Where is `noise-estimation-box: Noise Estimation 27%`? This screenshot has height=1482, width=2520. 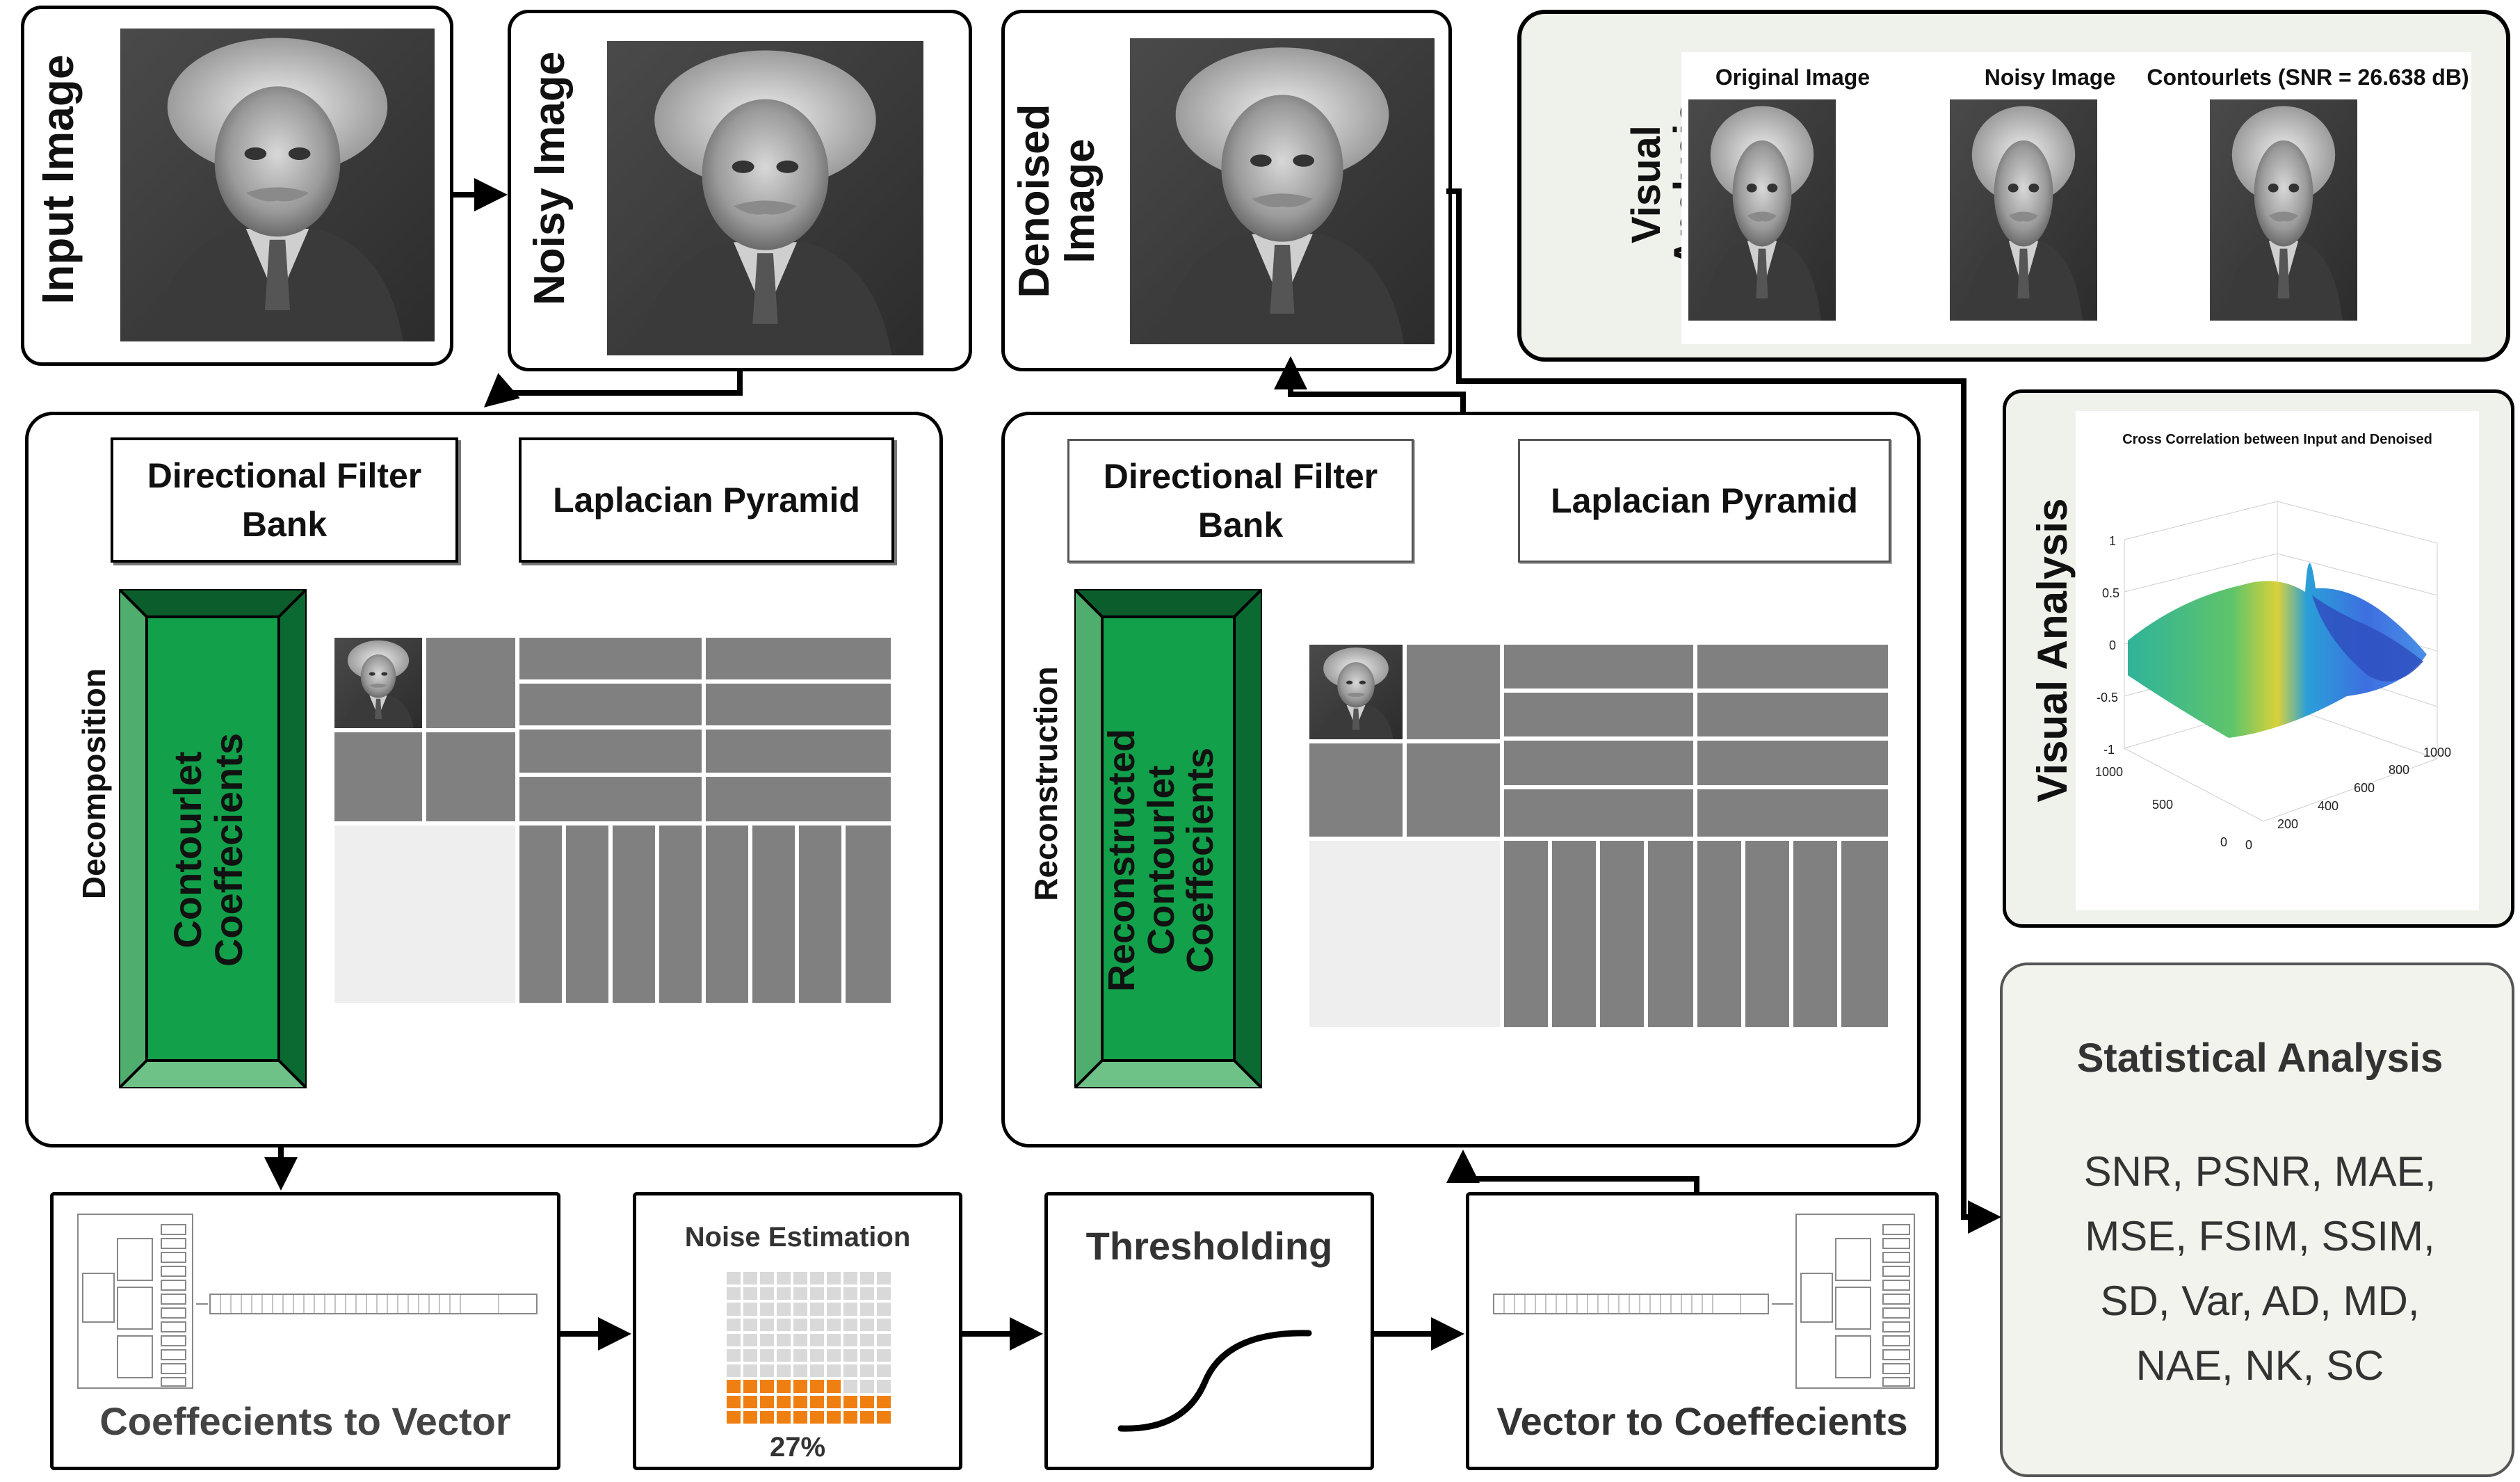
noise-estimation-box: Noise Estimation 27% is located at coordinates (797, 1331).